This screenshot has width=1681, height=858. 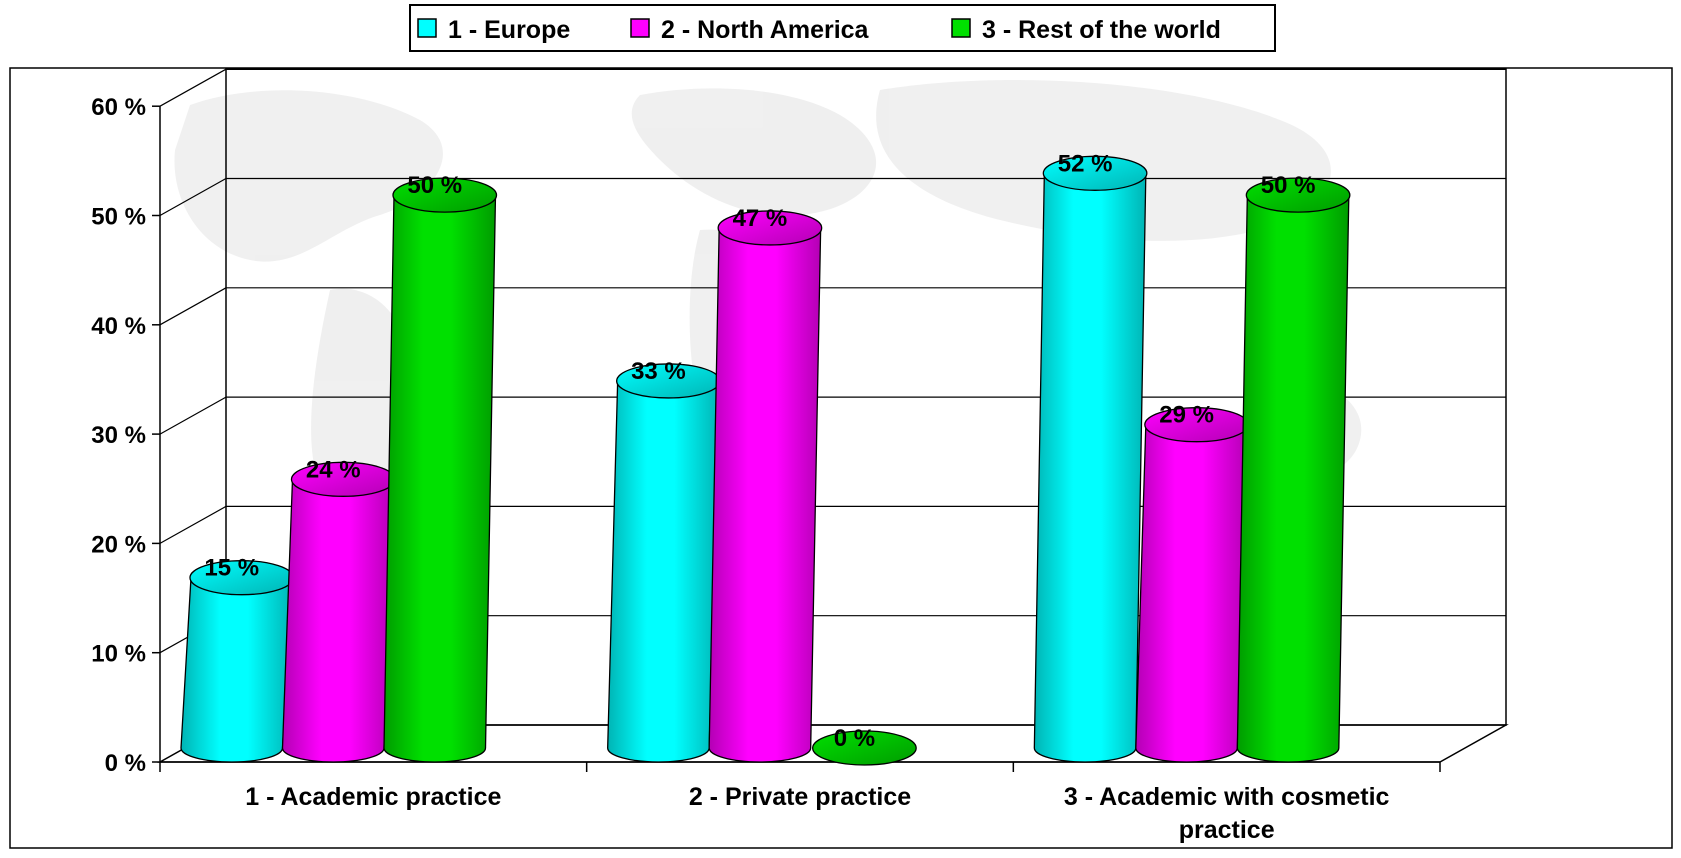 I want to click on x-tick-label: 1 - Academic practice, so click(x=373, y=797).